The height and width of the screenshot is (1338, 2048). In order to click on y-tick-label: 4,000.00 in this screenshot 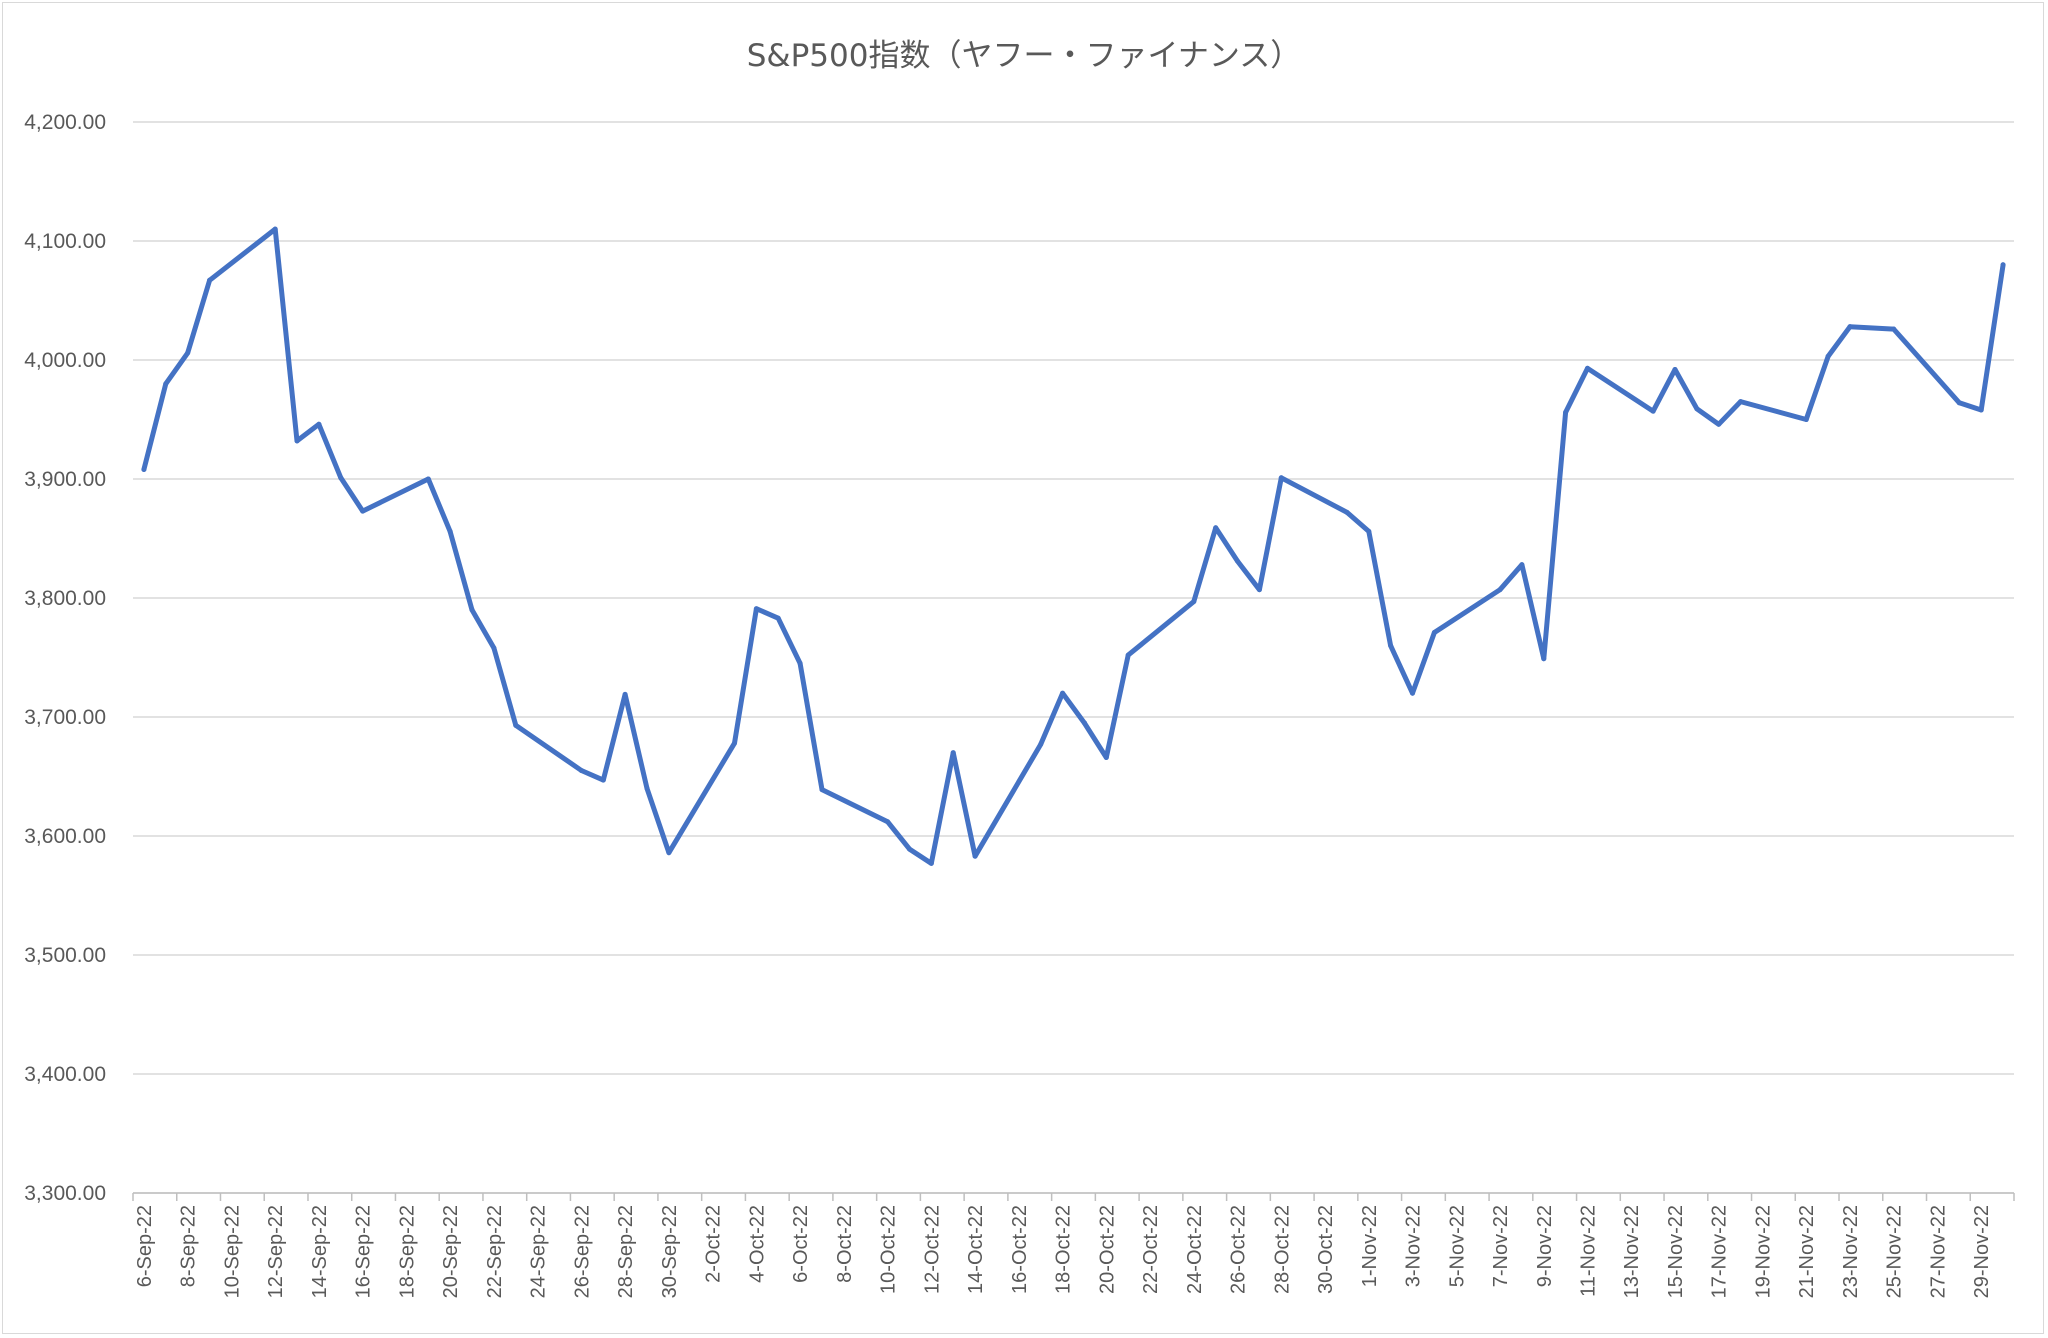, I will do `click(65, 360)`.